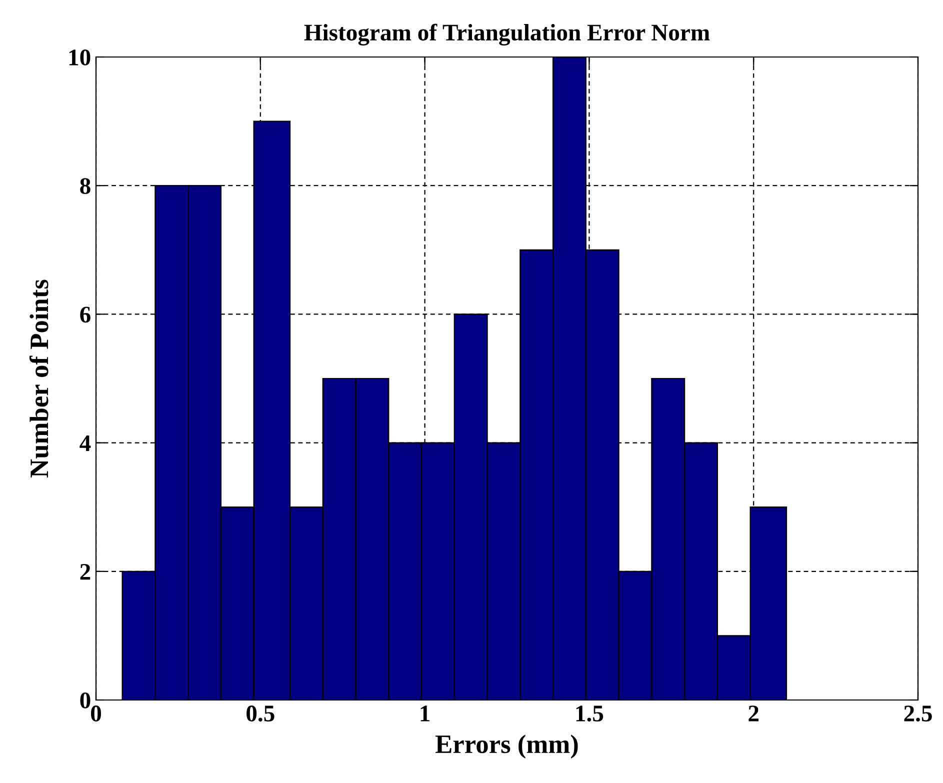  Describe the element at coordinates (85, 443) in the screenshot. I see `y-tick-label: 4` at that location.